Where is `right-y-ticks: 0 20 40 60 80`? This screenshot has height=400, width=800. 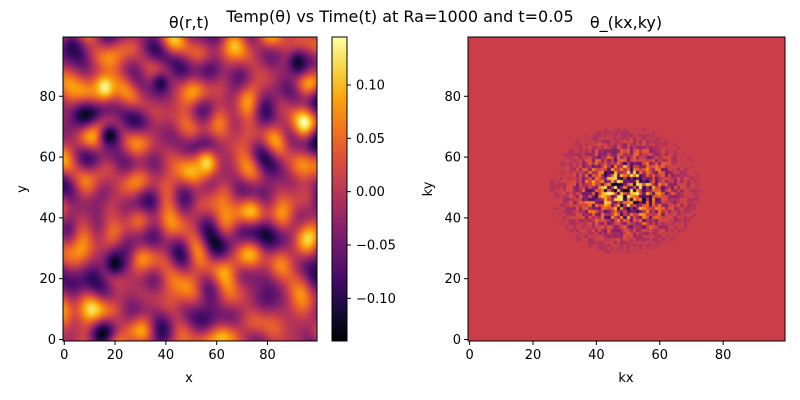 right-y-ticks: 0 20 40 60 80 is located at coordinates (456, 219).